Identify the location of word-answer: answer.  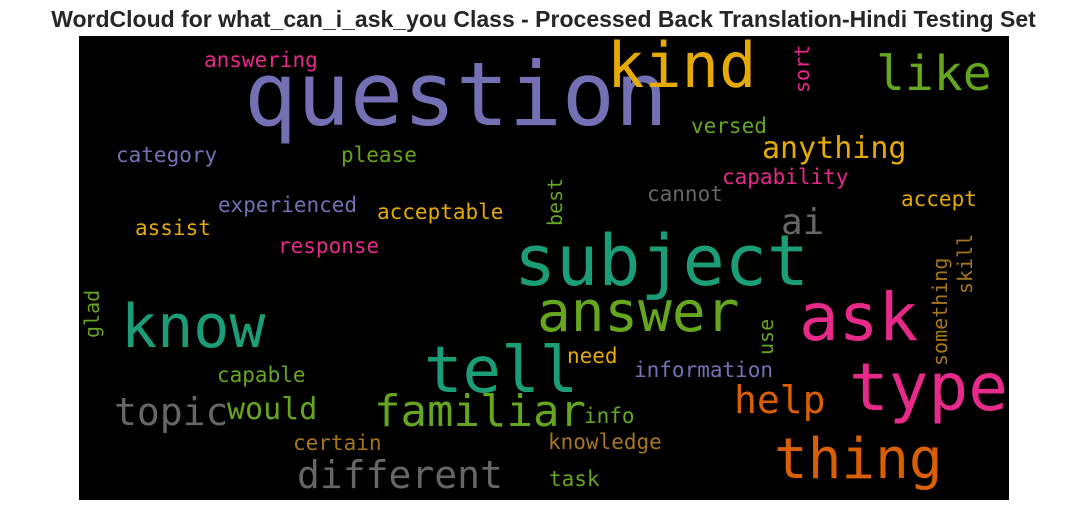
(638, 312).